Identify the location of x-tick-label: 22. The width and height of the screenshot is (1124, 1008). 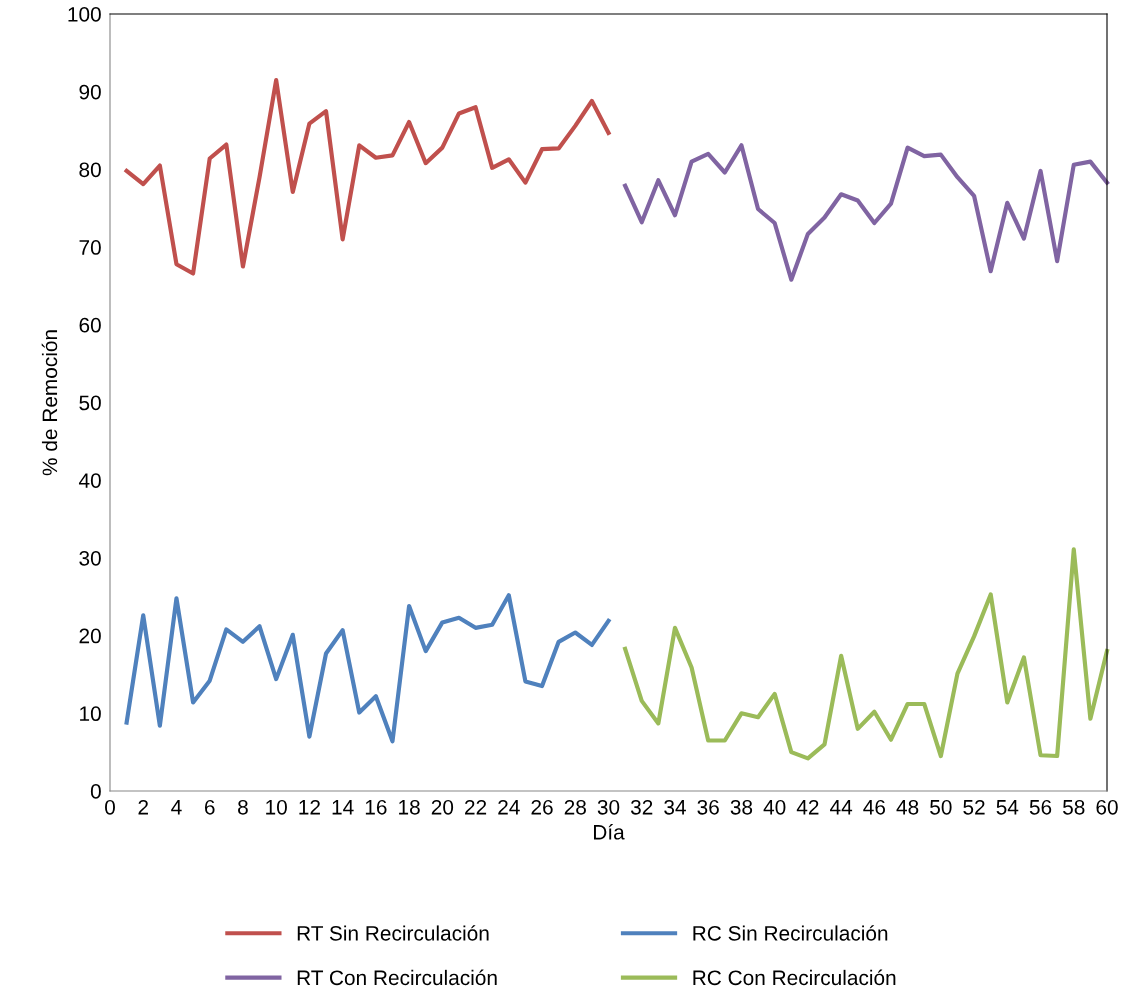
(476, 807).